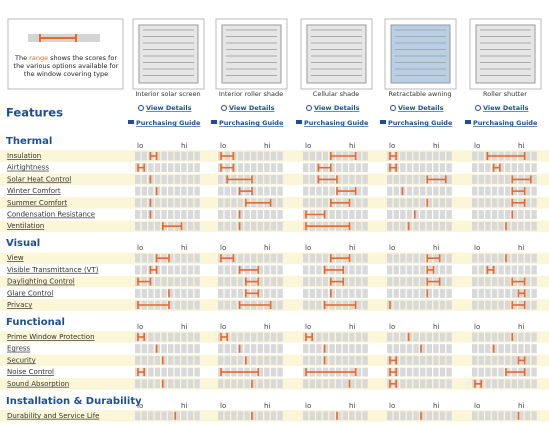  I want to click on row-label: Privacy, so click(19, 305).